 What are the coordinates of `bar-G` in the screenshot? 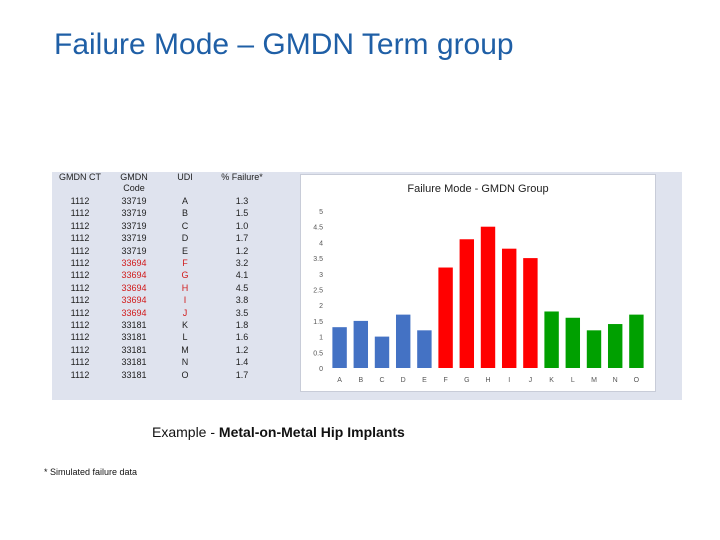 It's located at (467, 303).